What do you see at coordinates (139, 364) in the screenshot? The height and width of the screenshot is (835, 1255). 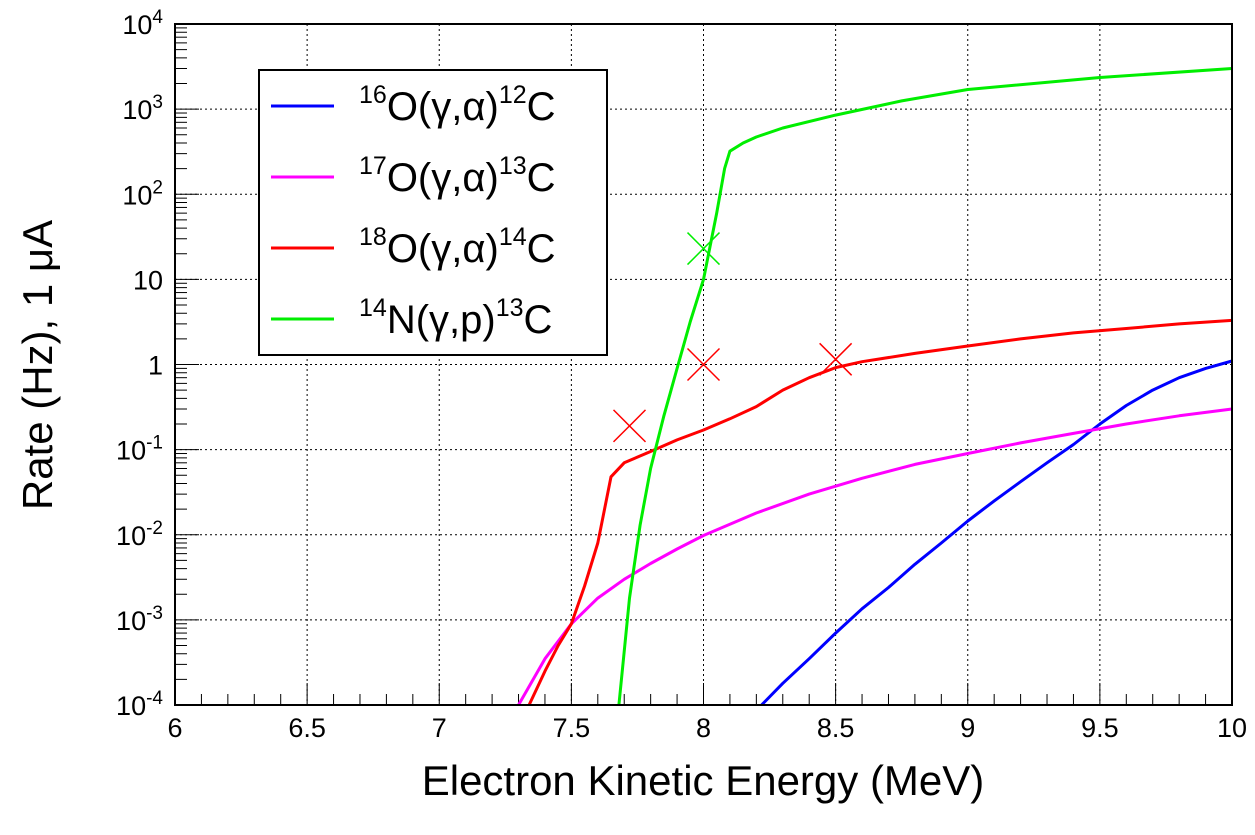 I see `y-tick-labels: 10⁻⁴ 10⁻³ 10⁻² 10⁻¹ 1 10 10² 10³ 10⁴` at bounding box center [139, 364].